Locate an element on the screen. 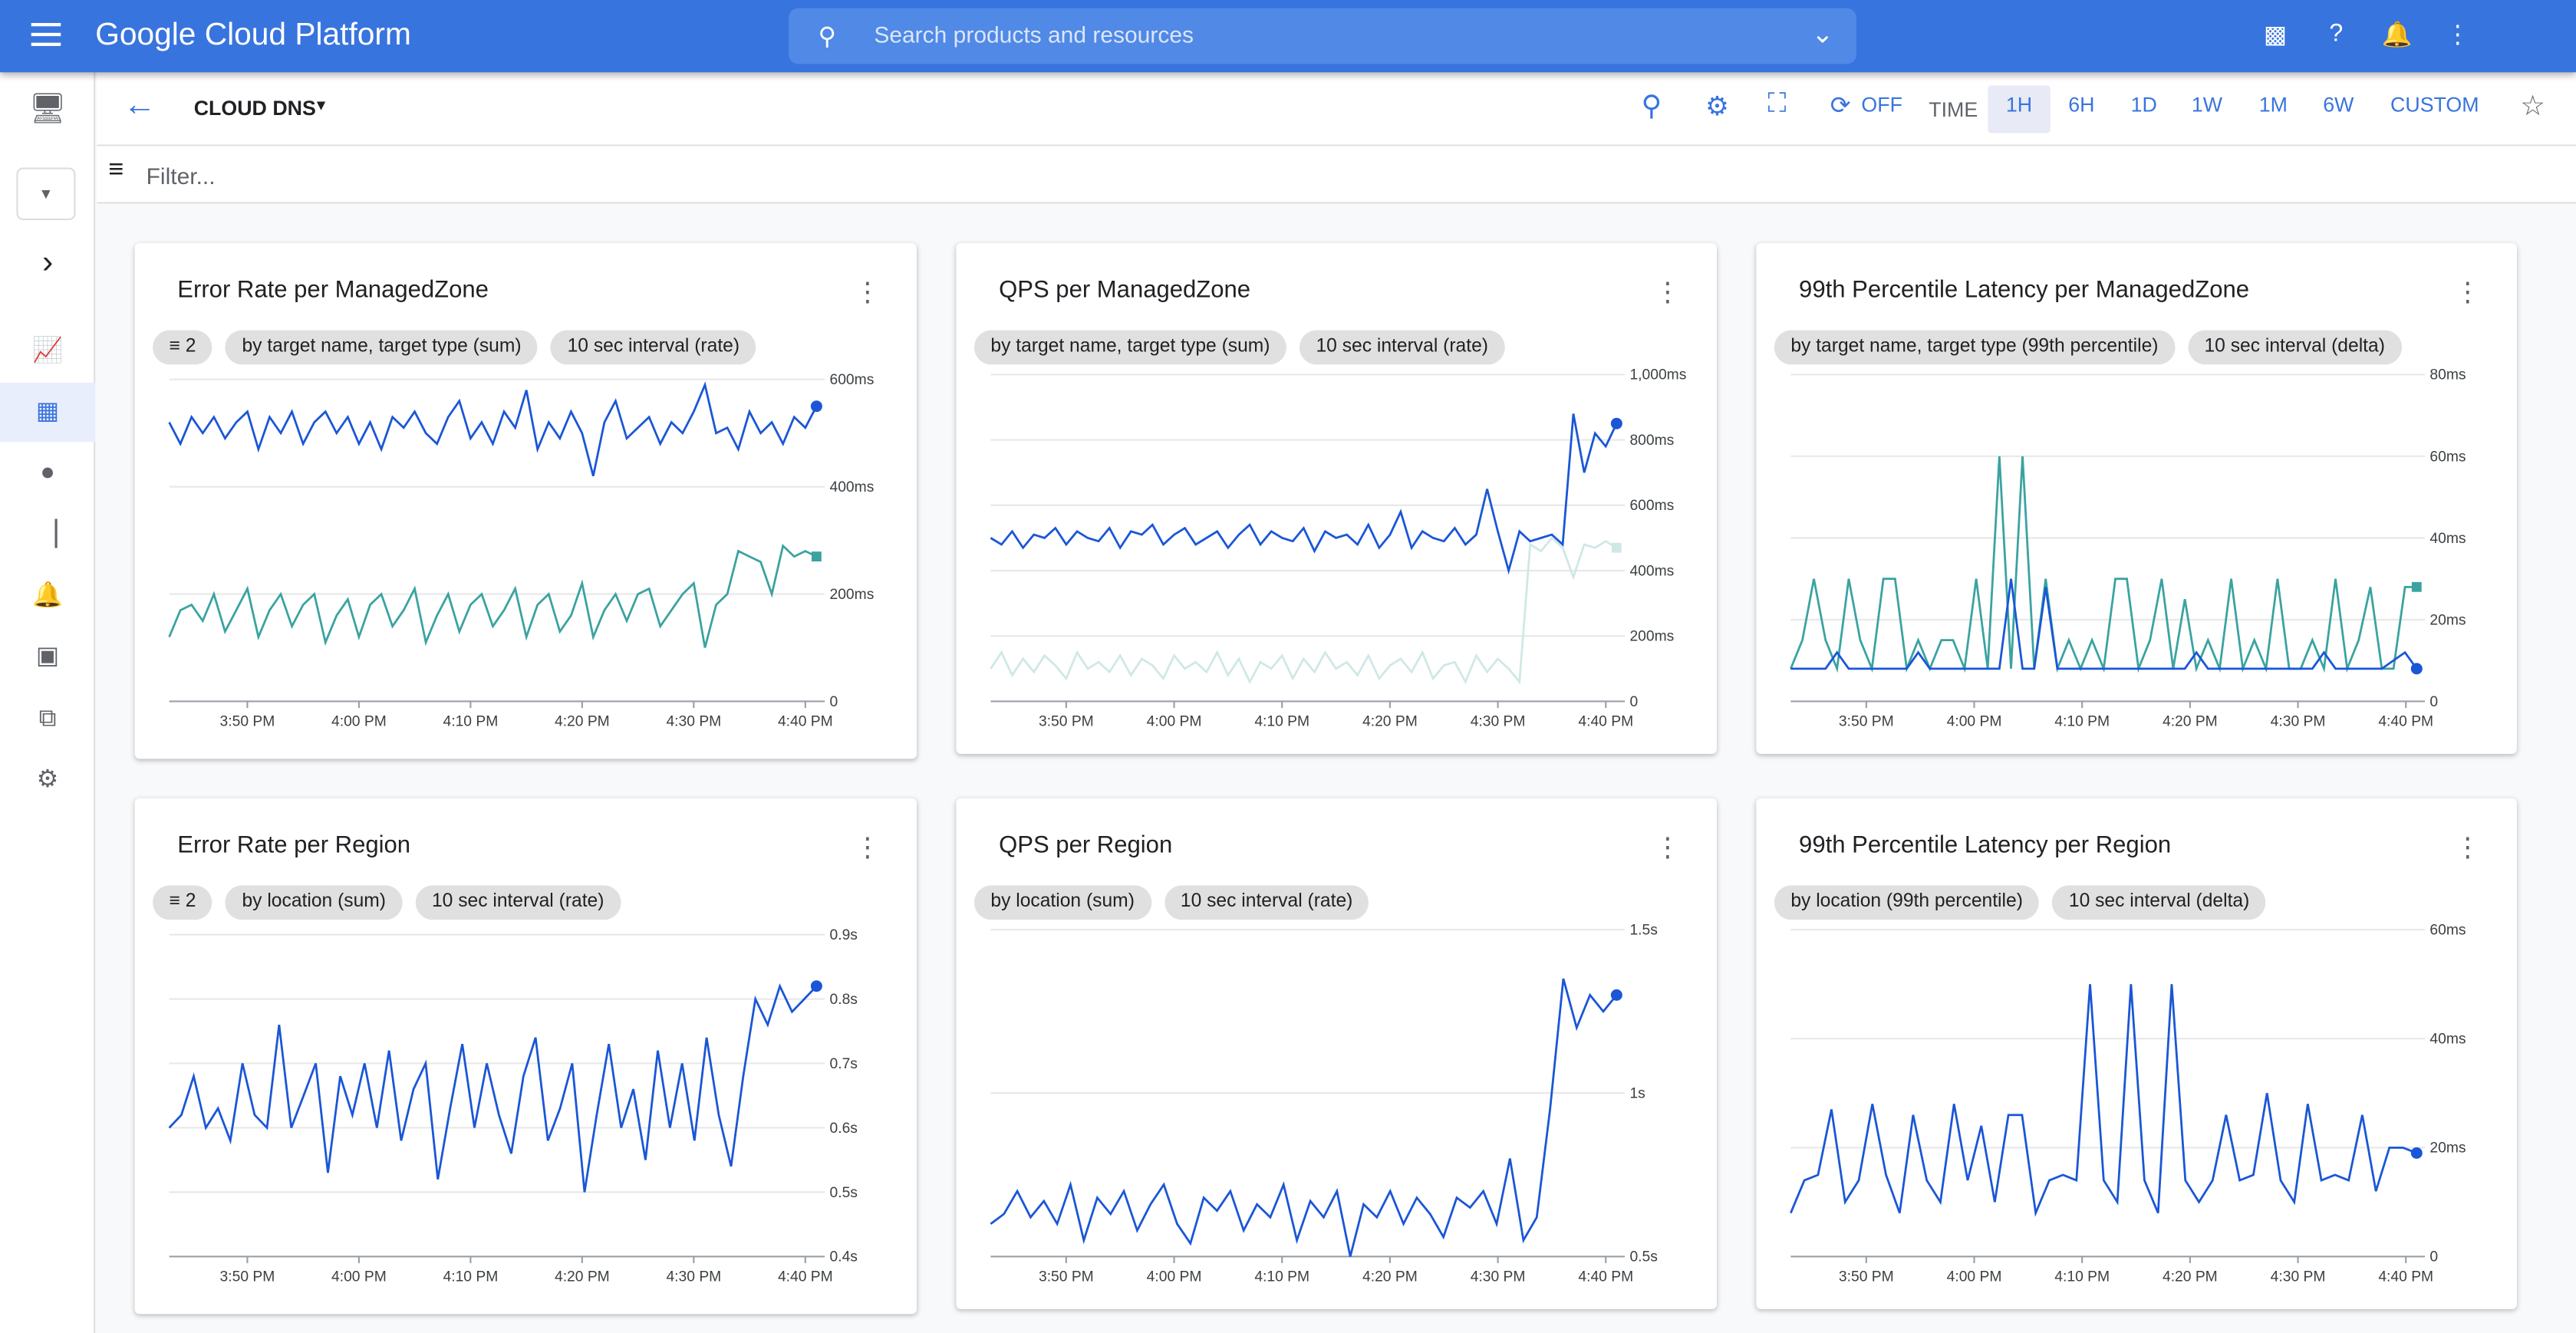 The image size is (2576, 1333). y-tick-label: 20ms is located at coordinates (2447, 620).